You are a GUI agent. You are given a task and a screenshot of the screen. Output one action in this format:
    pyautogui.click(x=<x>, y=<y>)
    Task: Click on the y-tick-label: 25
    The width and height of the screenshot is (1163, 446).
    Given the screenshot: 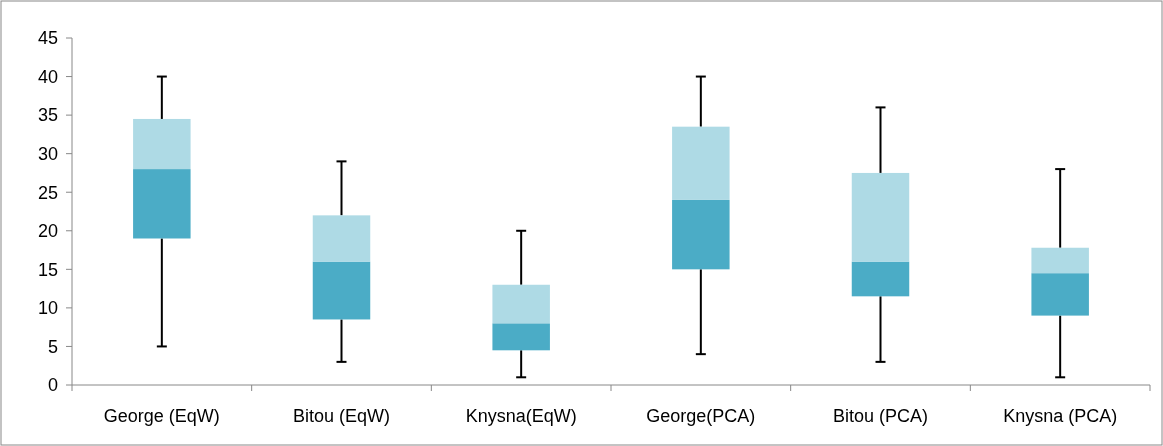 What is the action you would take?
    pyautogui.click(x=47, y=192)
    